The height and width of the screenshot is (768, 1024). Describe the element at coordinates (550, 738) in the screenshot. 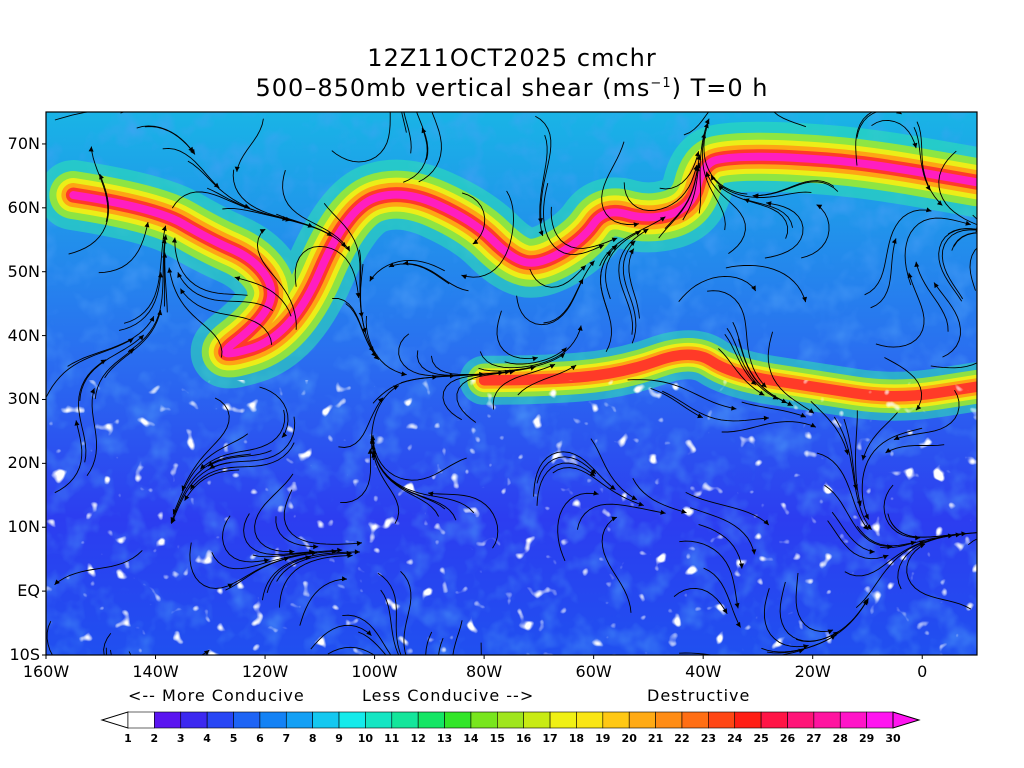

I see `colorbar-label: 17` at that location.